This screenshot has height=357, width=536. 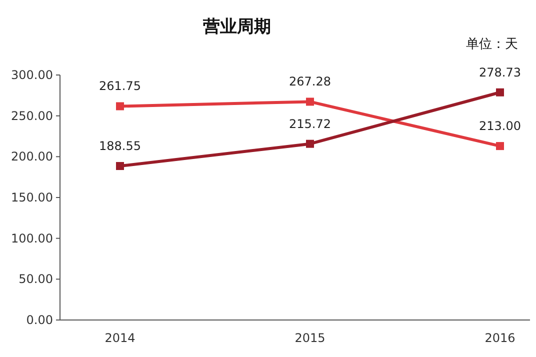 I want to click on x-tick-label: 2014, so click(x=120, y=338).